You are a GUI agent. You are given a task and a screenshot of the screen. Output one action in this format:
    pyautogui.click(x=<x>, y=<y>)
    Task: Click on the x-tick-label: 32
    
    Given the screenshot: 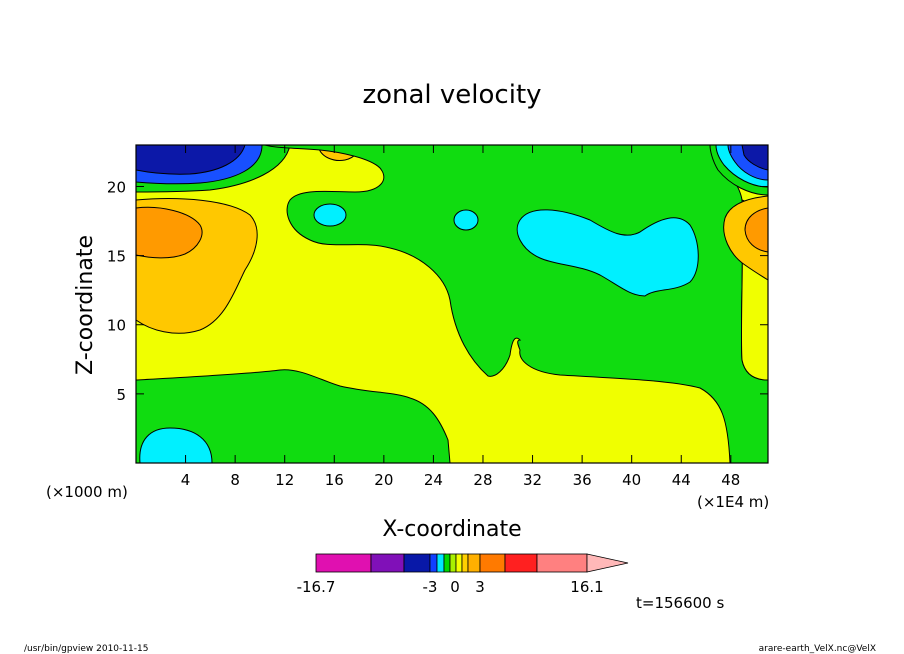 What is the action you would take?
    pyautogui.click(x=532, y=480)
    